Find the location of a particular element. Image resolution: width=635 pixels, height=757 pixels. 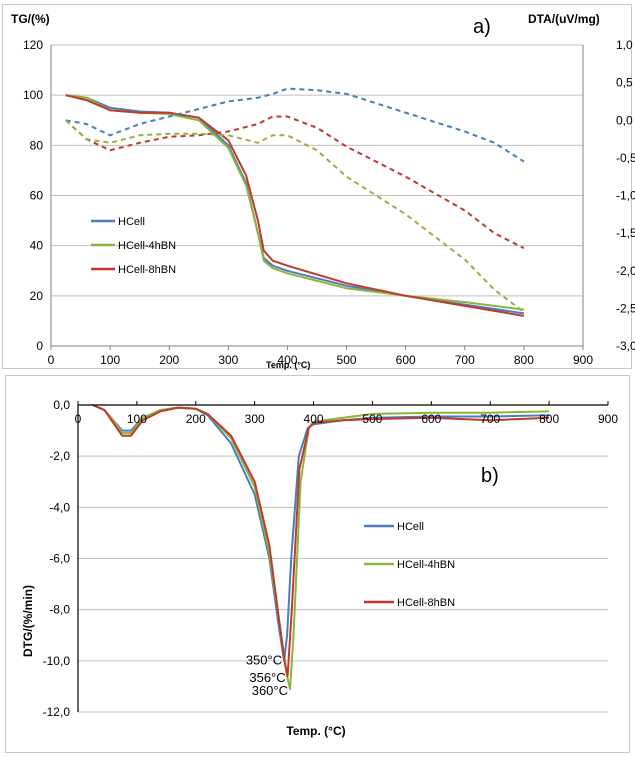

x-tick-label-a: 700 is located at coordinates (465, 360).